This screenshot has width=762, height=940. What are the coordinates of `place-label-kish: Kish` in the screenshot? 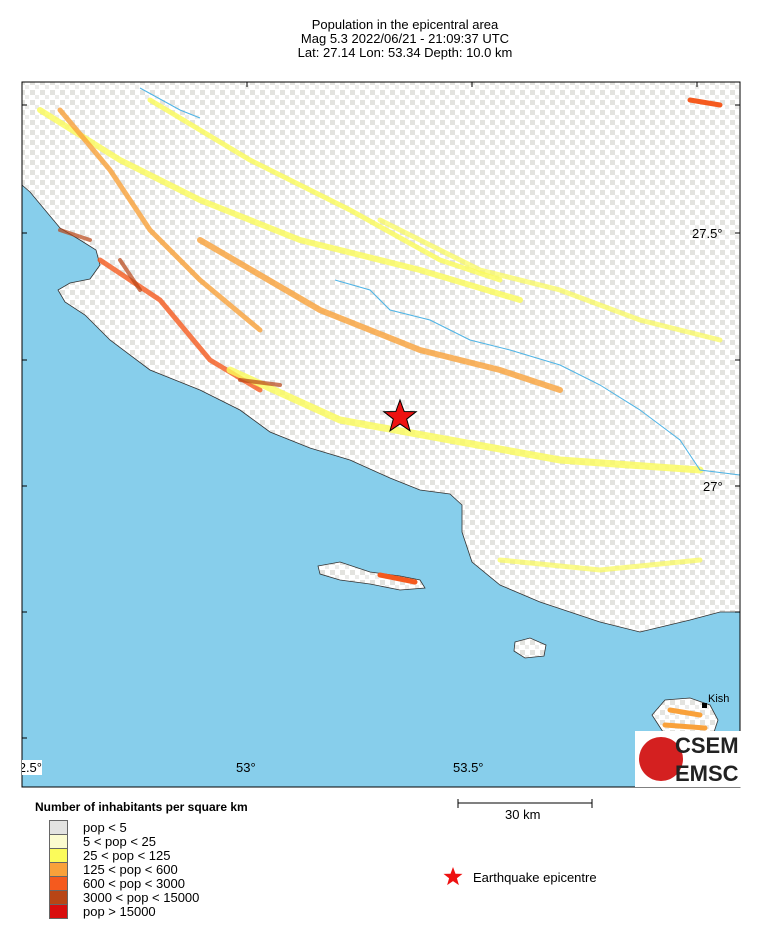 It's located at (719, 699).